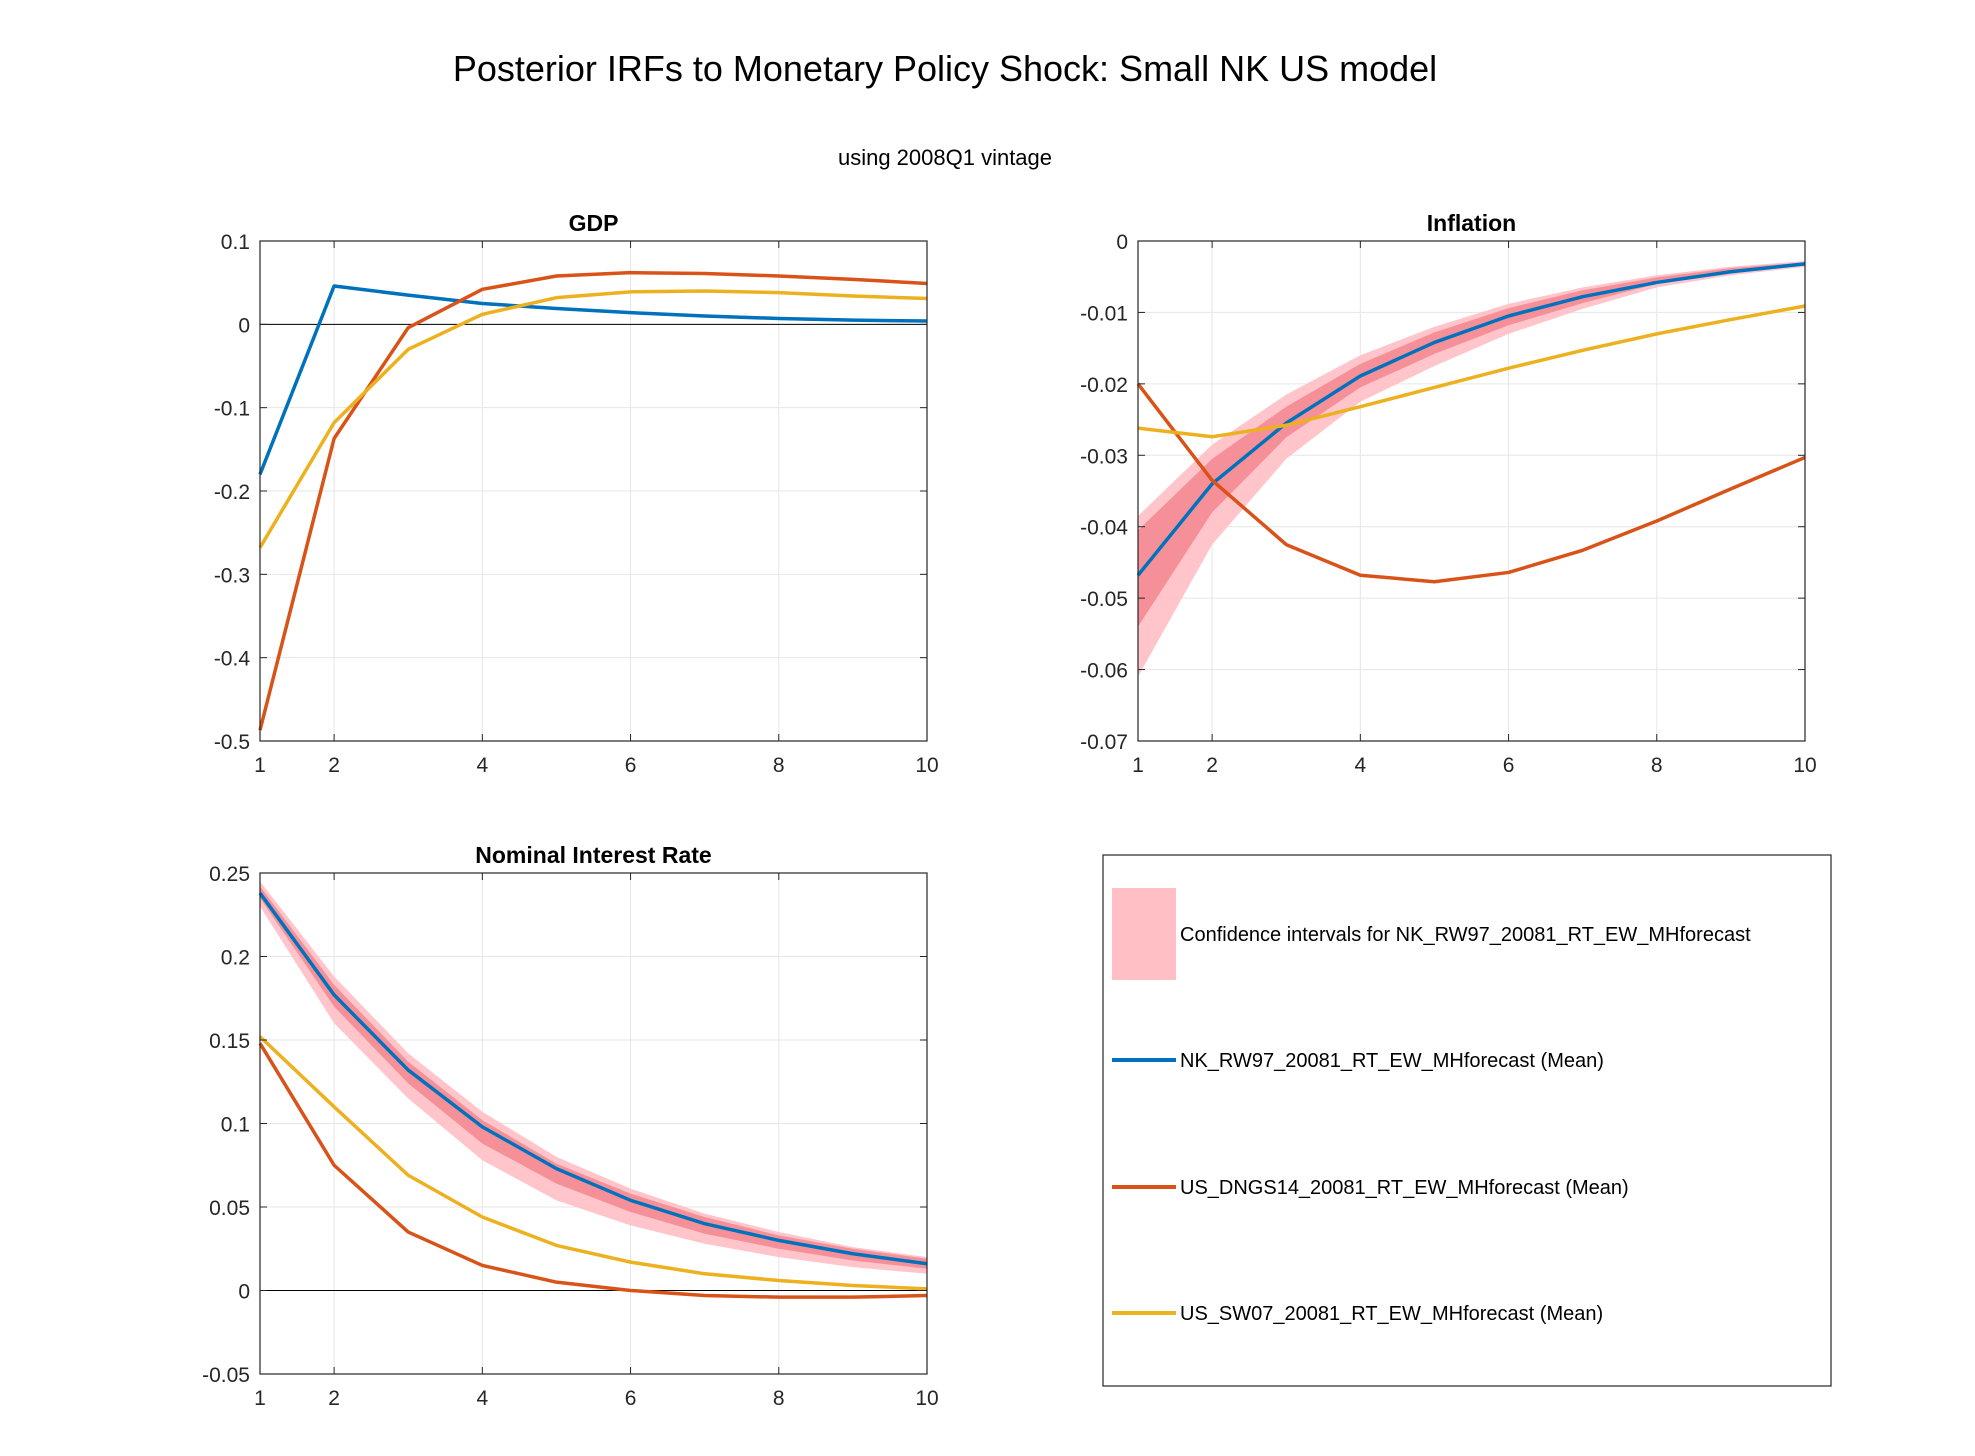 The image size is (1975, 1456). I want to click on y-tick-label: 0.05, so click(229, 1208).